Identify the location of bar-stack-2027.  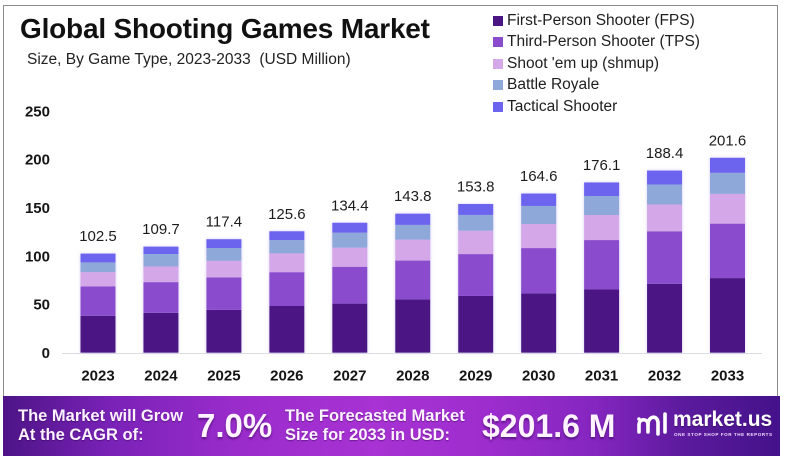
(350, 287).